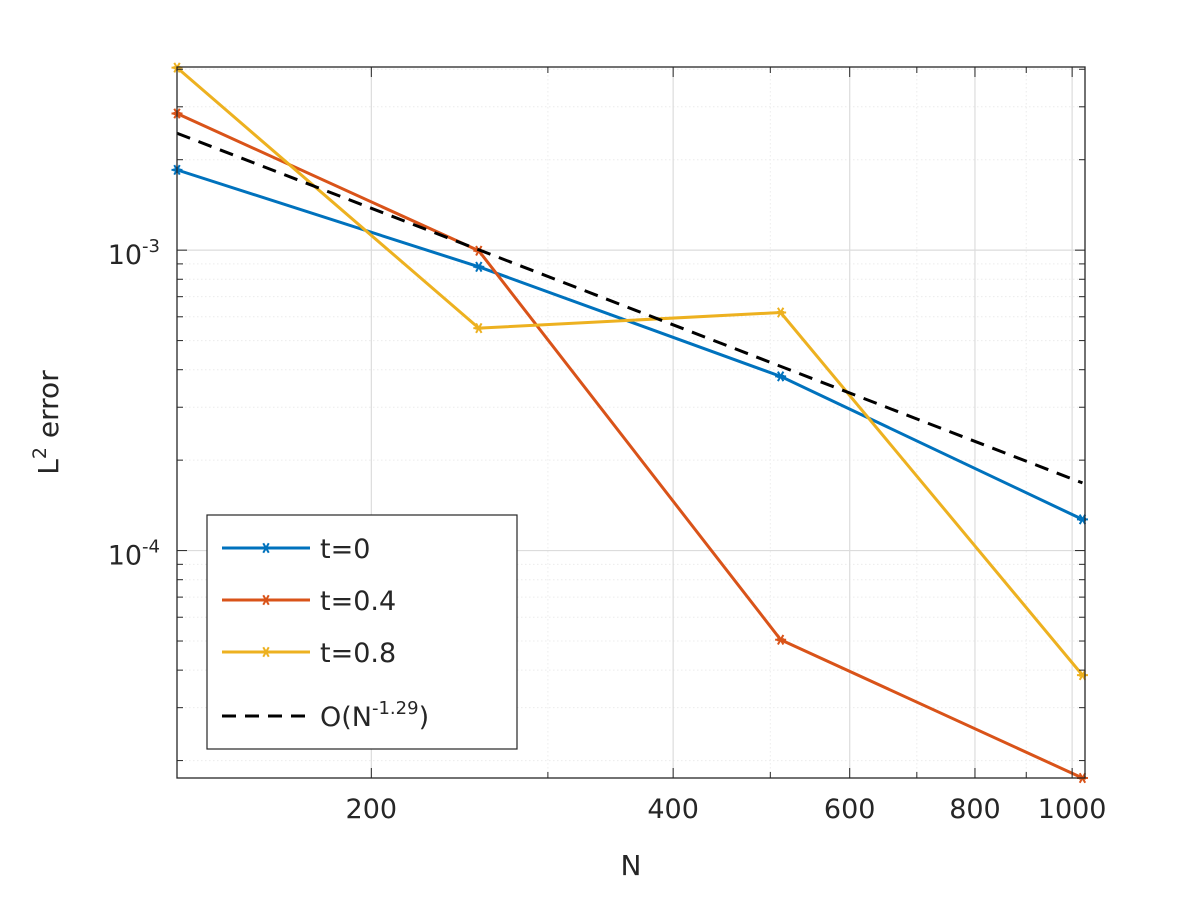 This screenshot has height=904, width=1200. Describe the element at coordinates (372, 809) in the screenshot. I see `x-tick-label: 200` at that location.